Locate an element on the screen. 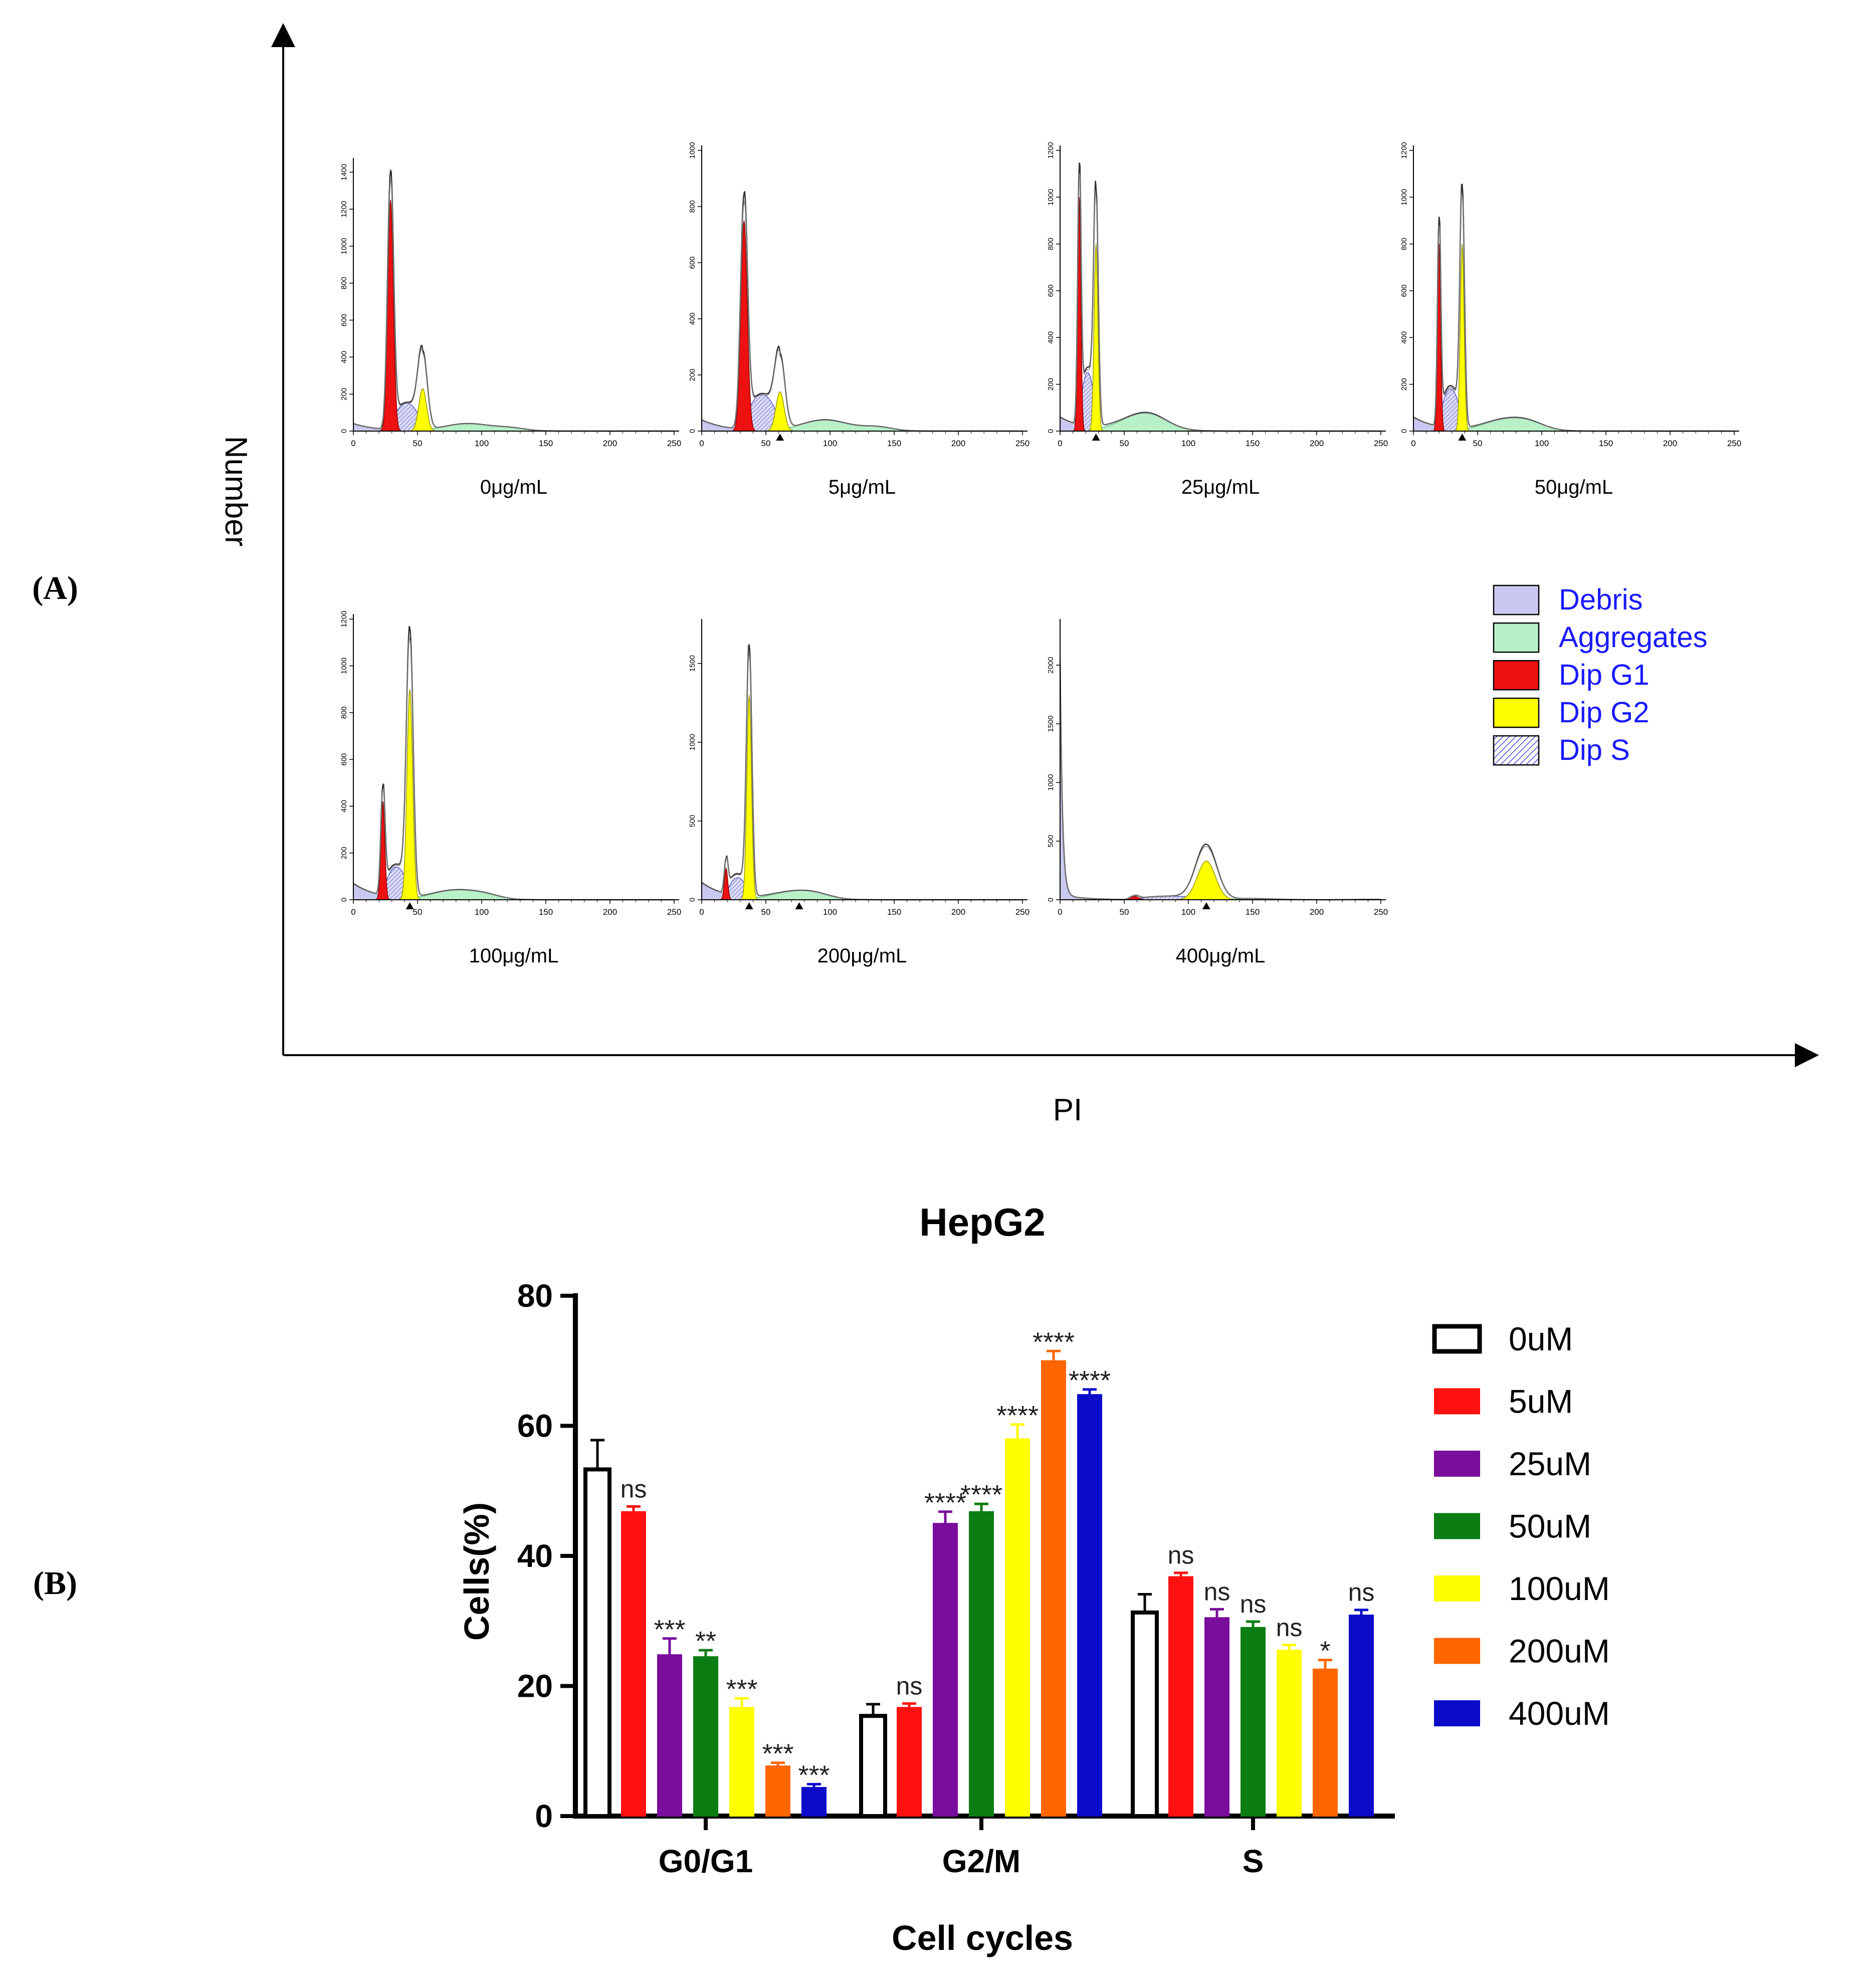 The image size is (1851, 1988). legend-label: Aggregates is located at coordinates (1634, 637).